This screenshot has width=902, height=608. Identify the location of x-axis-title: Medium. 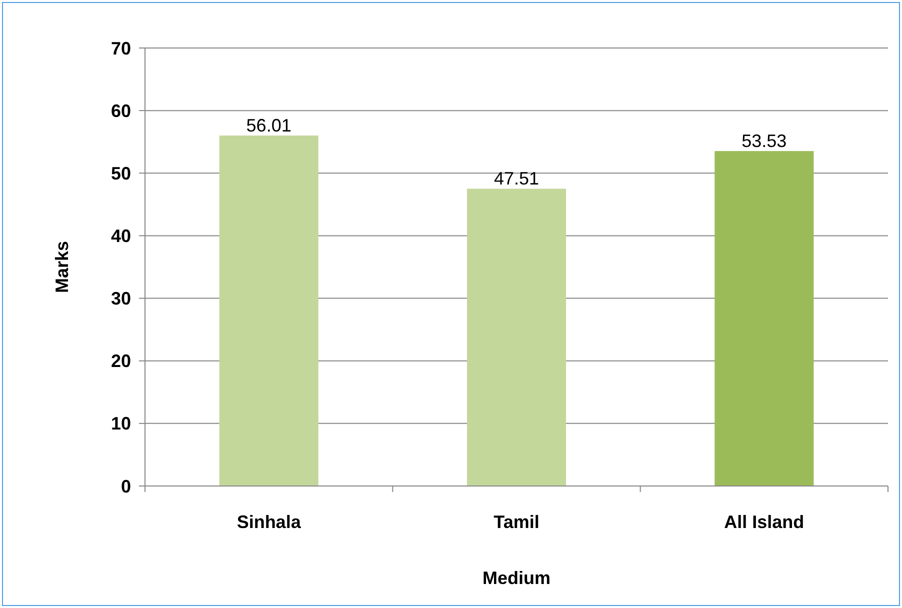
(516, 578).